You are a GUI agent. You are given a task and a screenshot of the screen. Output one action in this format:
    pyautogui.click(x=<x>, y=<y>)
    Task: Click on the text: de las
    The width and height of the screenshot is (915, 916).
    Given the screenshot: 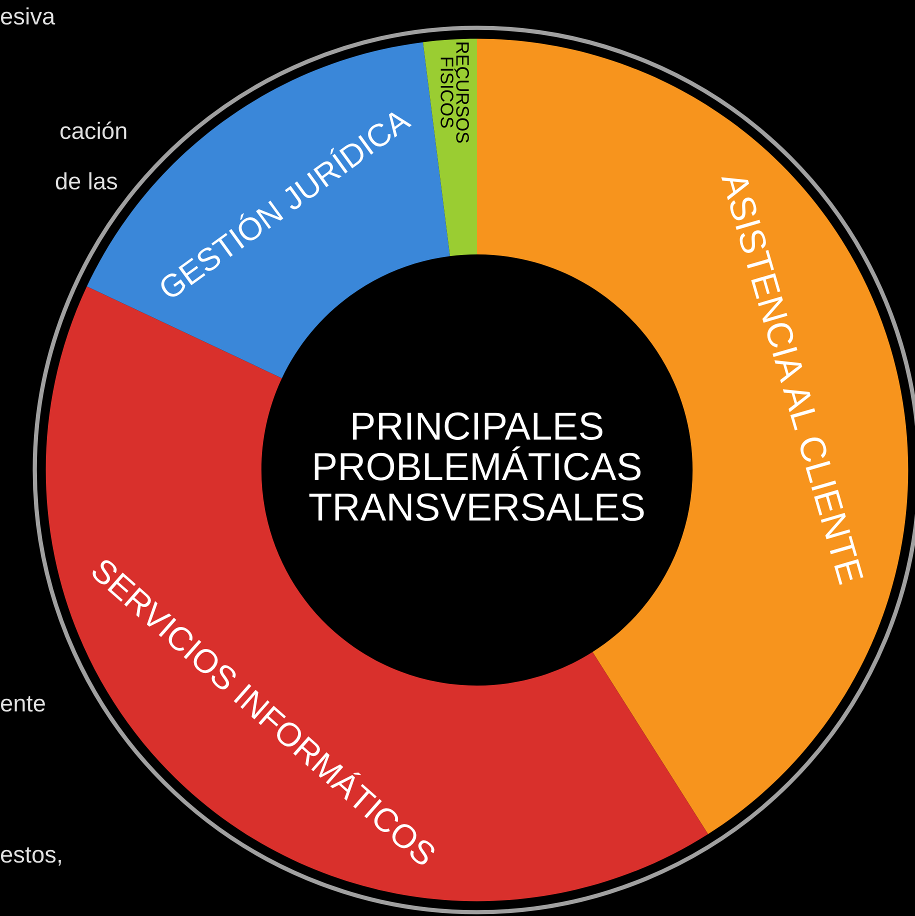 What is the action you would take?
    pyautogui.click(x=87, y=181)
    